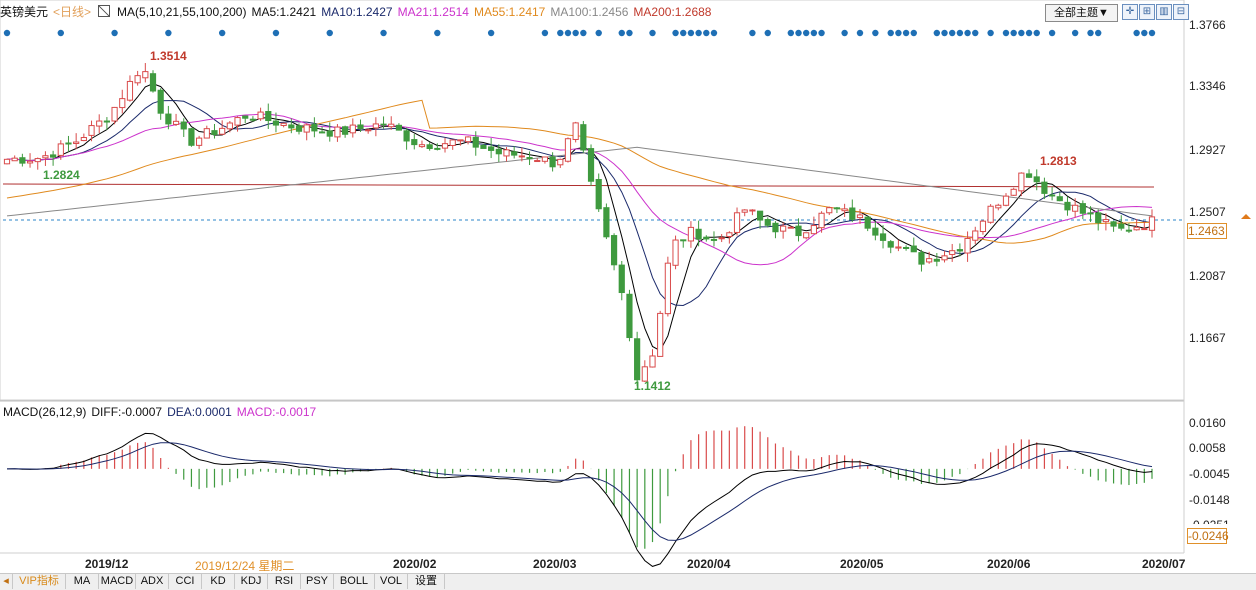 This screenshot has width=1256, height=590. Describe the element at coordinates (1164, 12) in the screenshot. I see `layout-icon: ▥` at that location.